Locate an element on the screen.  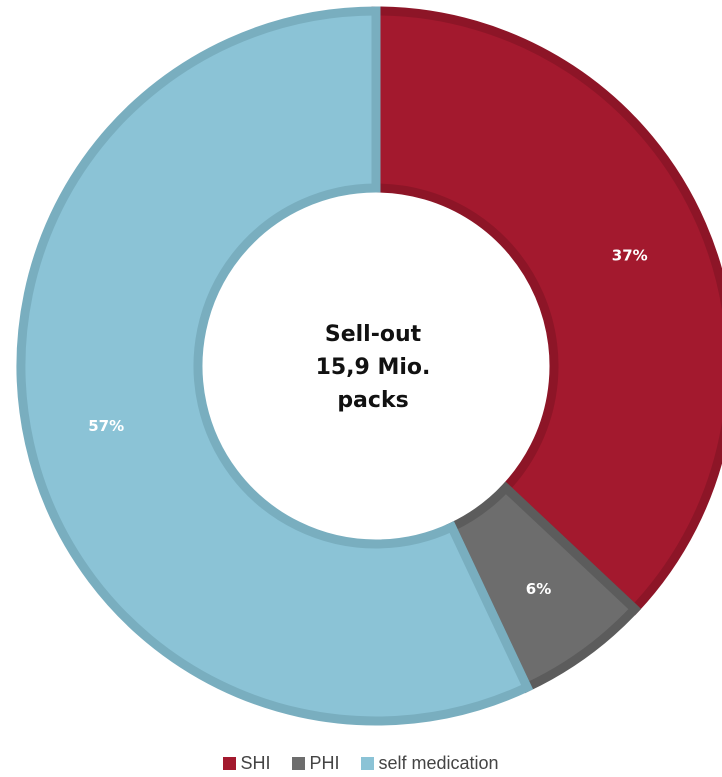
center-label-line: packs is located at coordinates (372, 400).